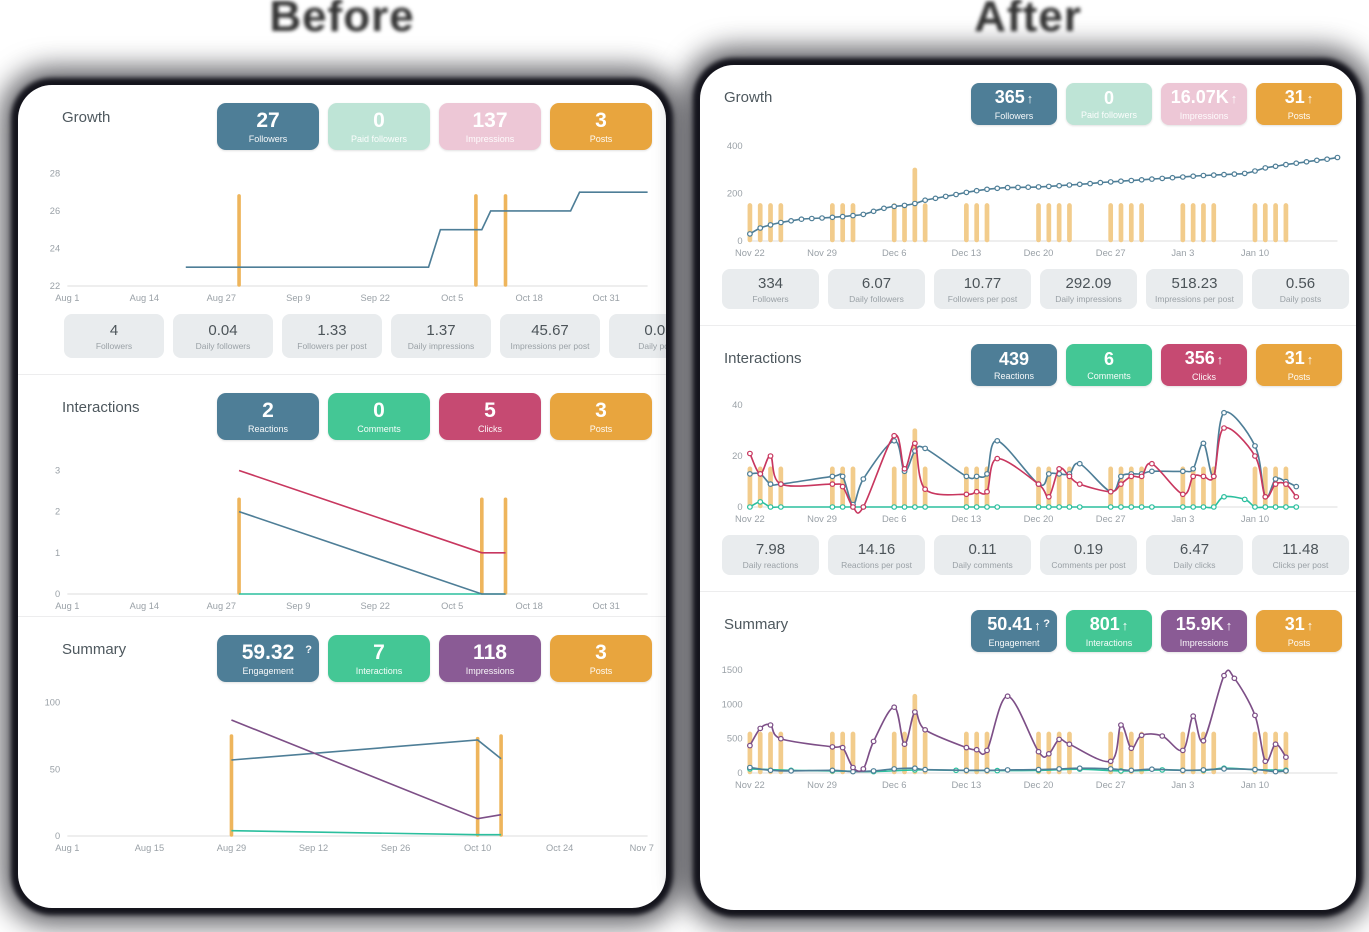 This screenshot has width=1369, height=932. I want to click on stat-card-daily-impressions: 292.09 Daily impressions, so click(1088, 289).